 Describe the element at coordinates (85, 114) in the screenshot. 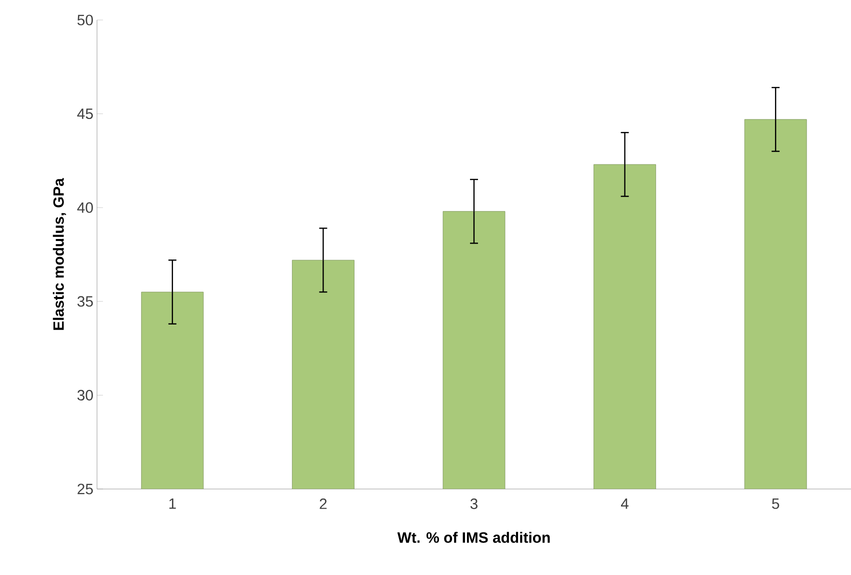

I see `y-tick-label: 45` at that location.